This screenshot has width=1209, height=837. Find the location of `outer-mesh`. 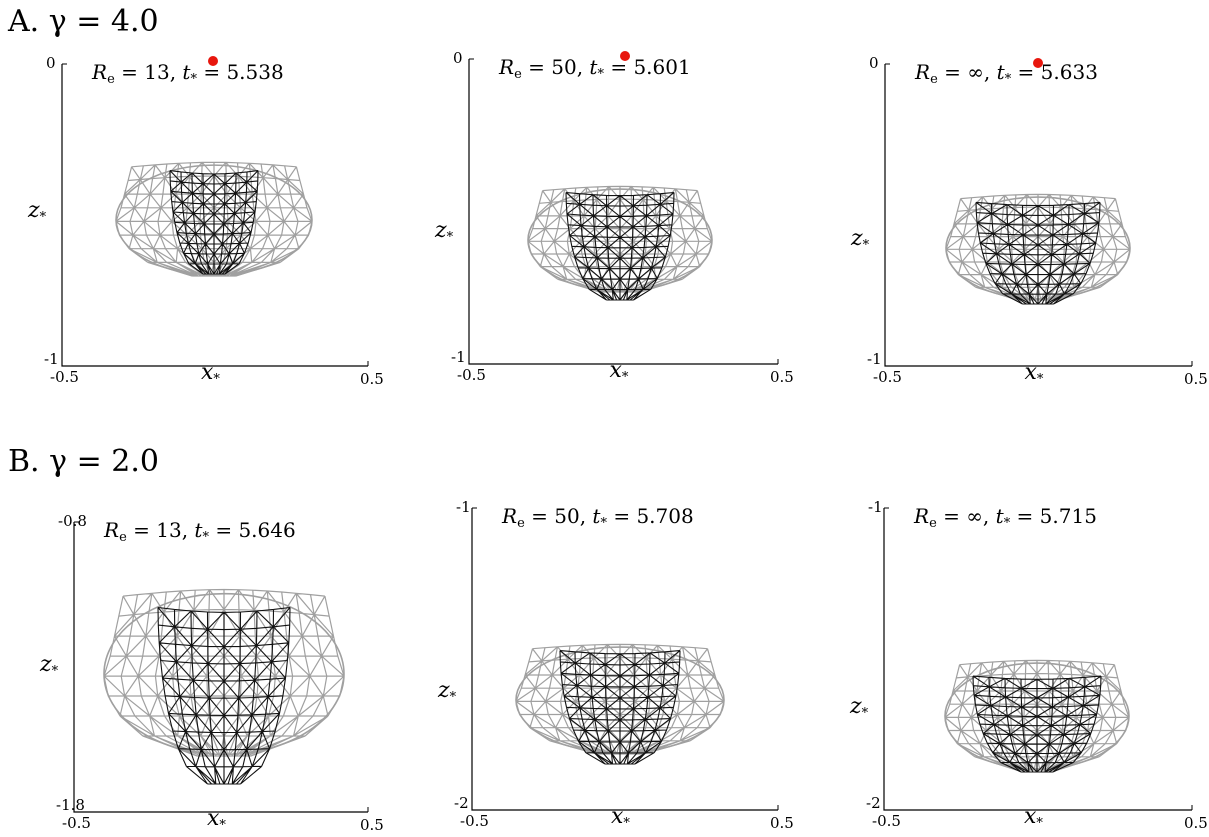

outer-mesh is located at coordinates (620, 699).